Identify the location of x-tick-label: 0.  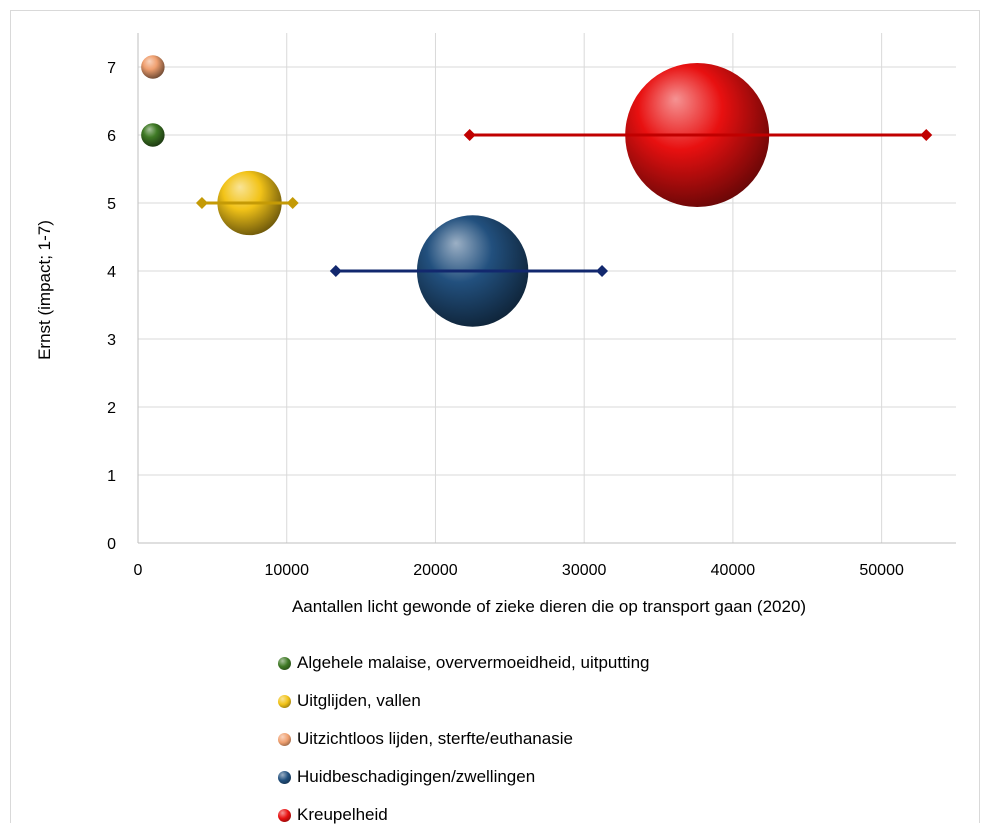
(138, 570).